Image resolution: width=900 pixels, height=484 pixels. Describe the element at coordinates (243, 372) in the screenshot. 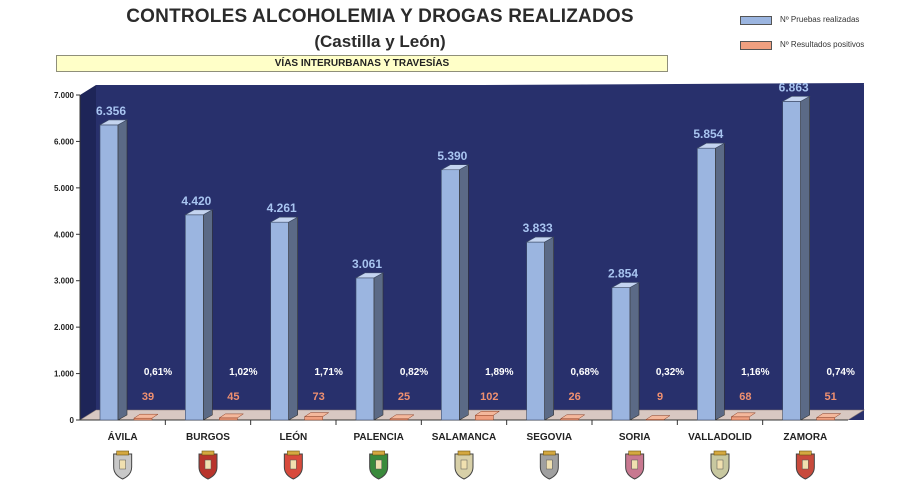

I see `percent-label-burgos: 1,02%` at that location.